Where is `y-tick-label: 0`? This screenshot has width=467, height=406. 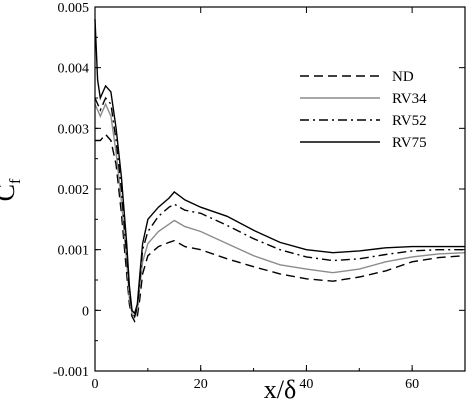
y-tick-label: 0 is located at coordinates (85, 311).